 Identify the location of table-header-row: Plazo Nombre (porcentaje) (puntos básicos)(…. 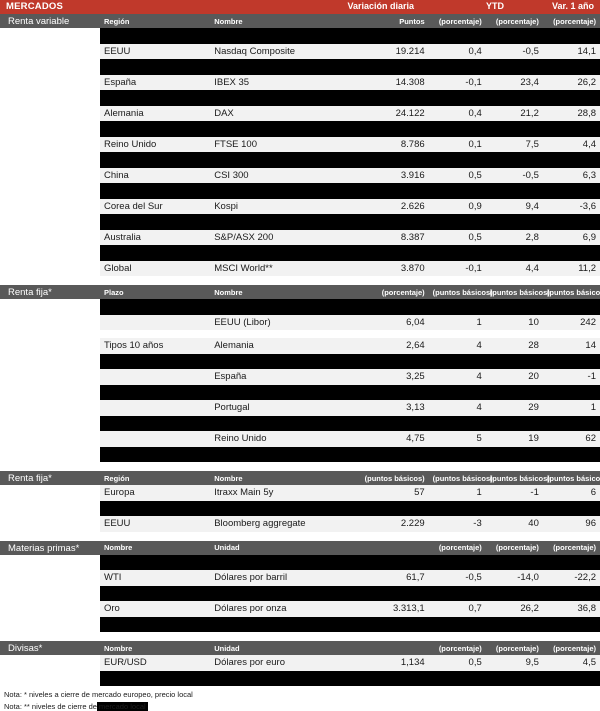
(350, 292).